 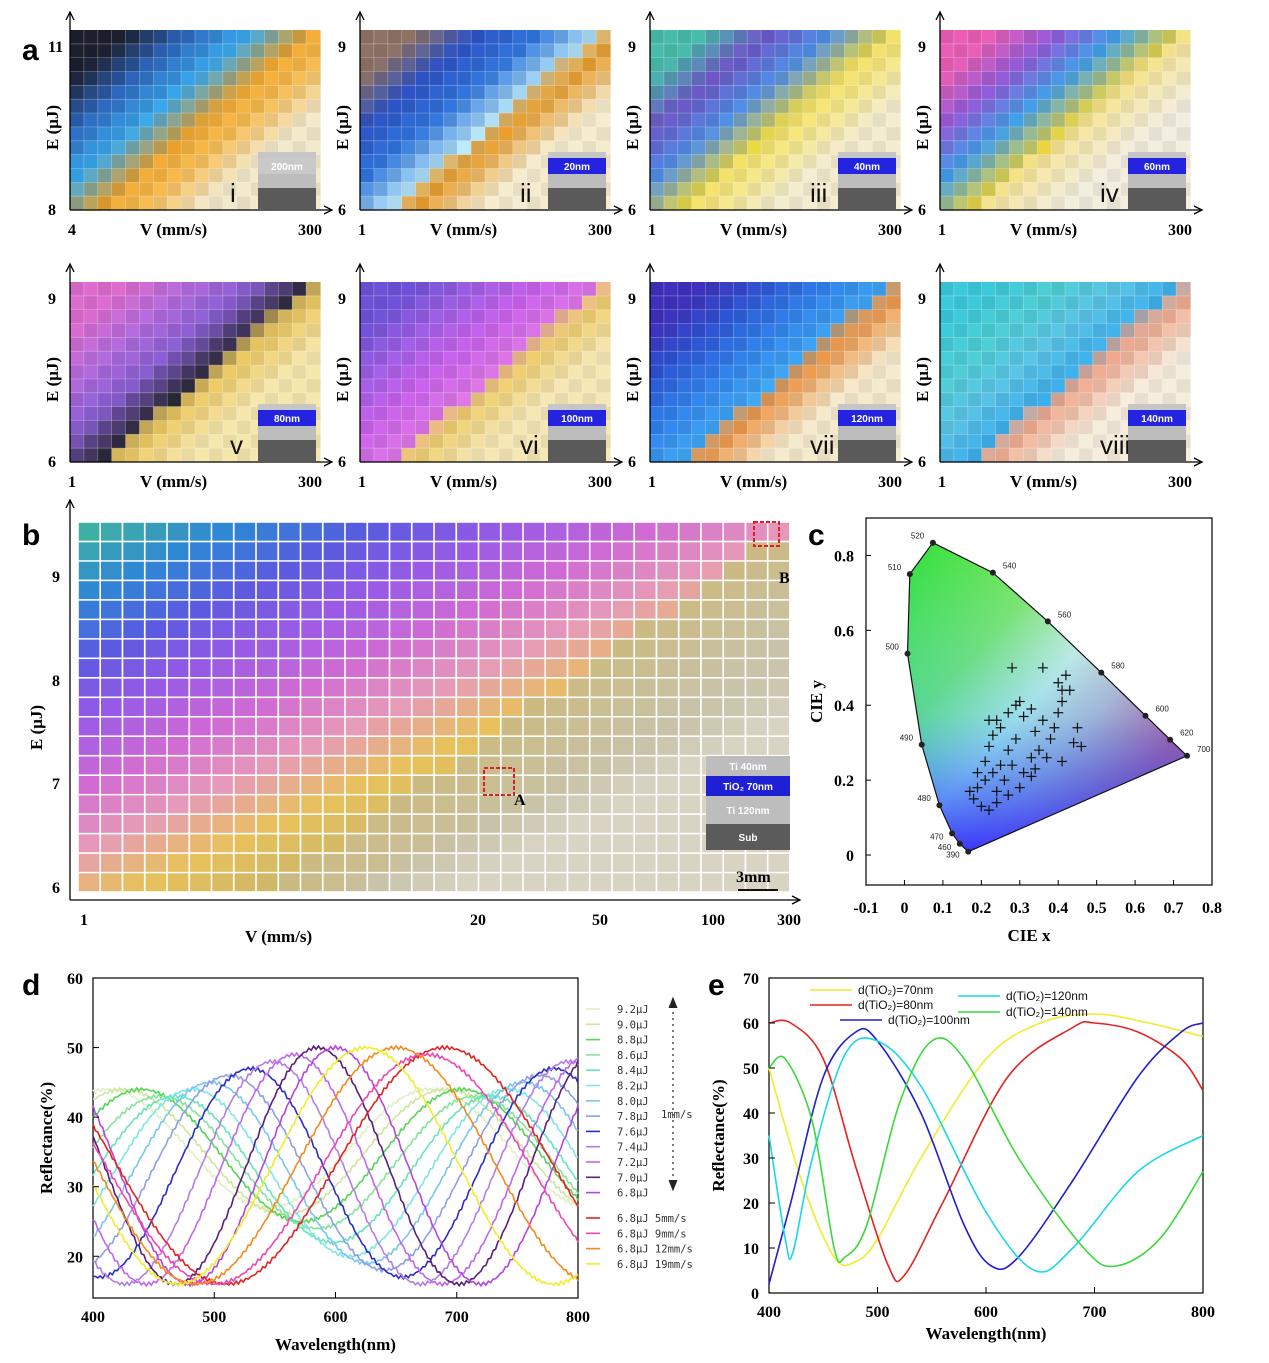 I want to click on subplot-numeral: v, so click(x=236, y=445).